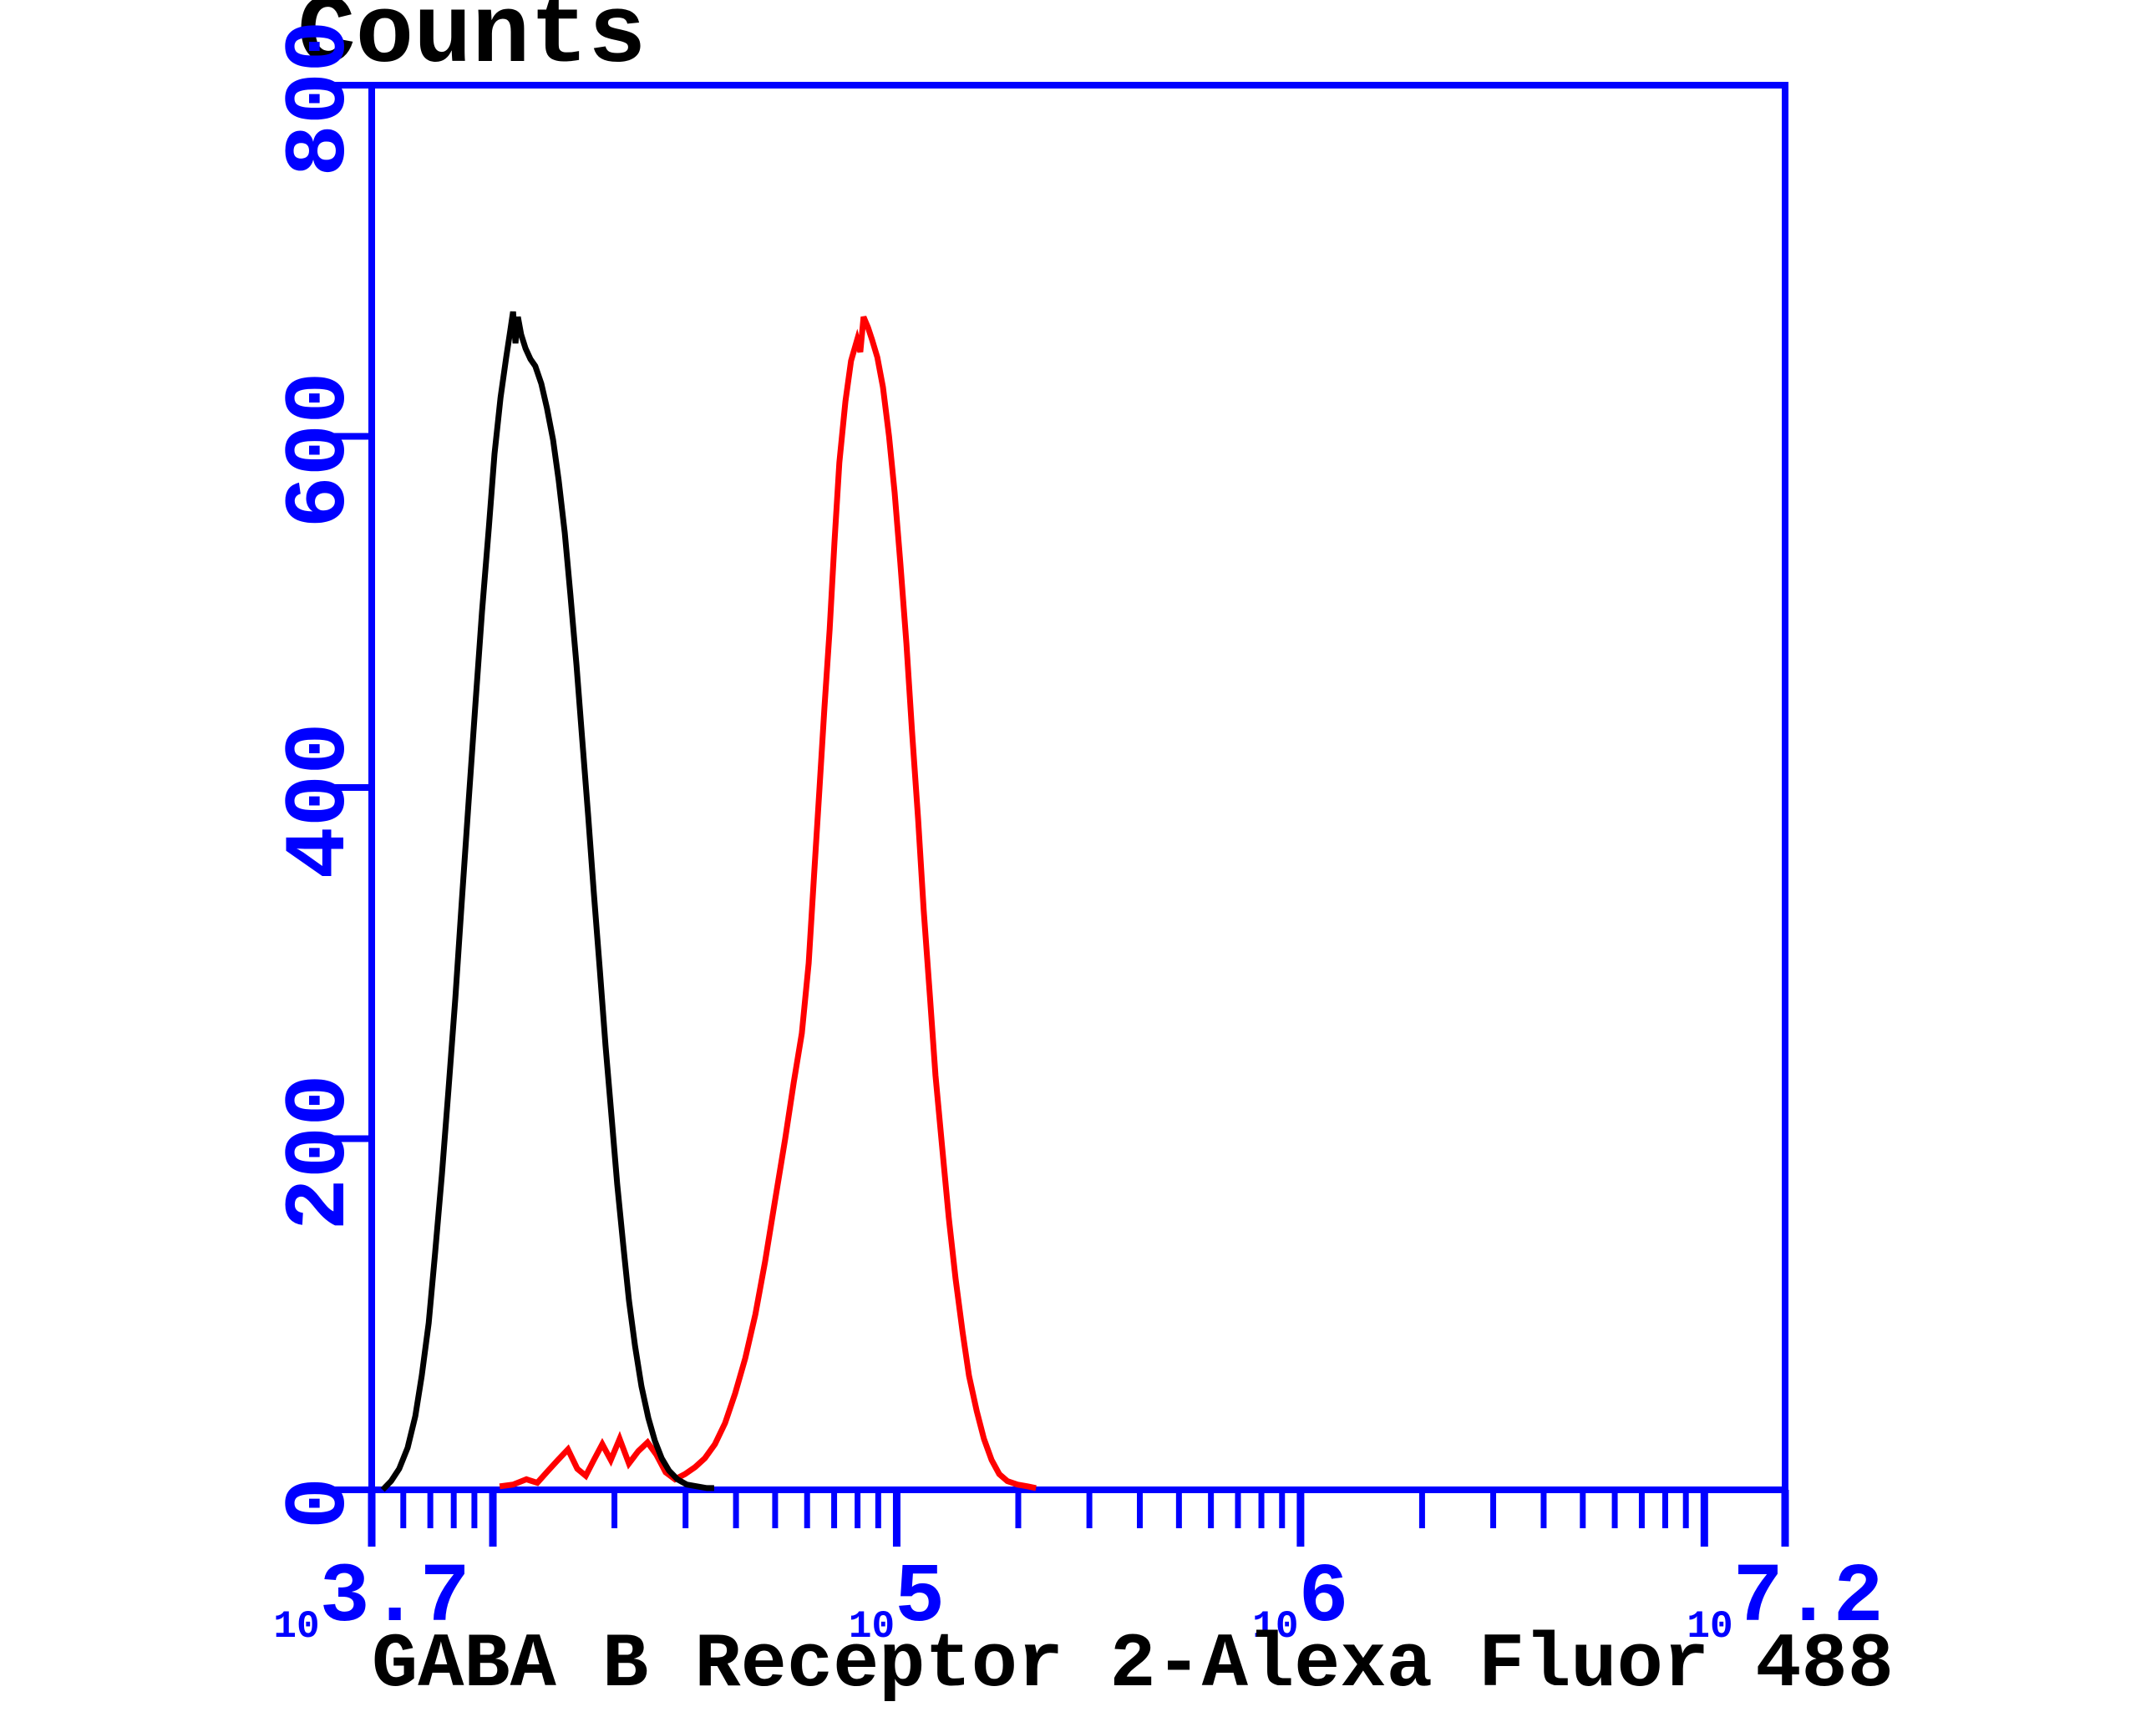  What do you see at coordinates (320, 98) in the screenshot?
I see `y-tick-label-800: 800` at bounding box center [320, 98].